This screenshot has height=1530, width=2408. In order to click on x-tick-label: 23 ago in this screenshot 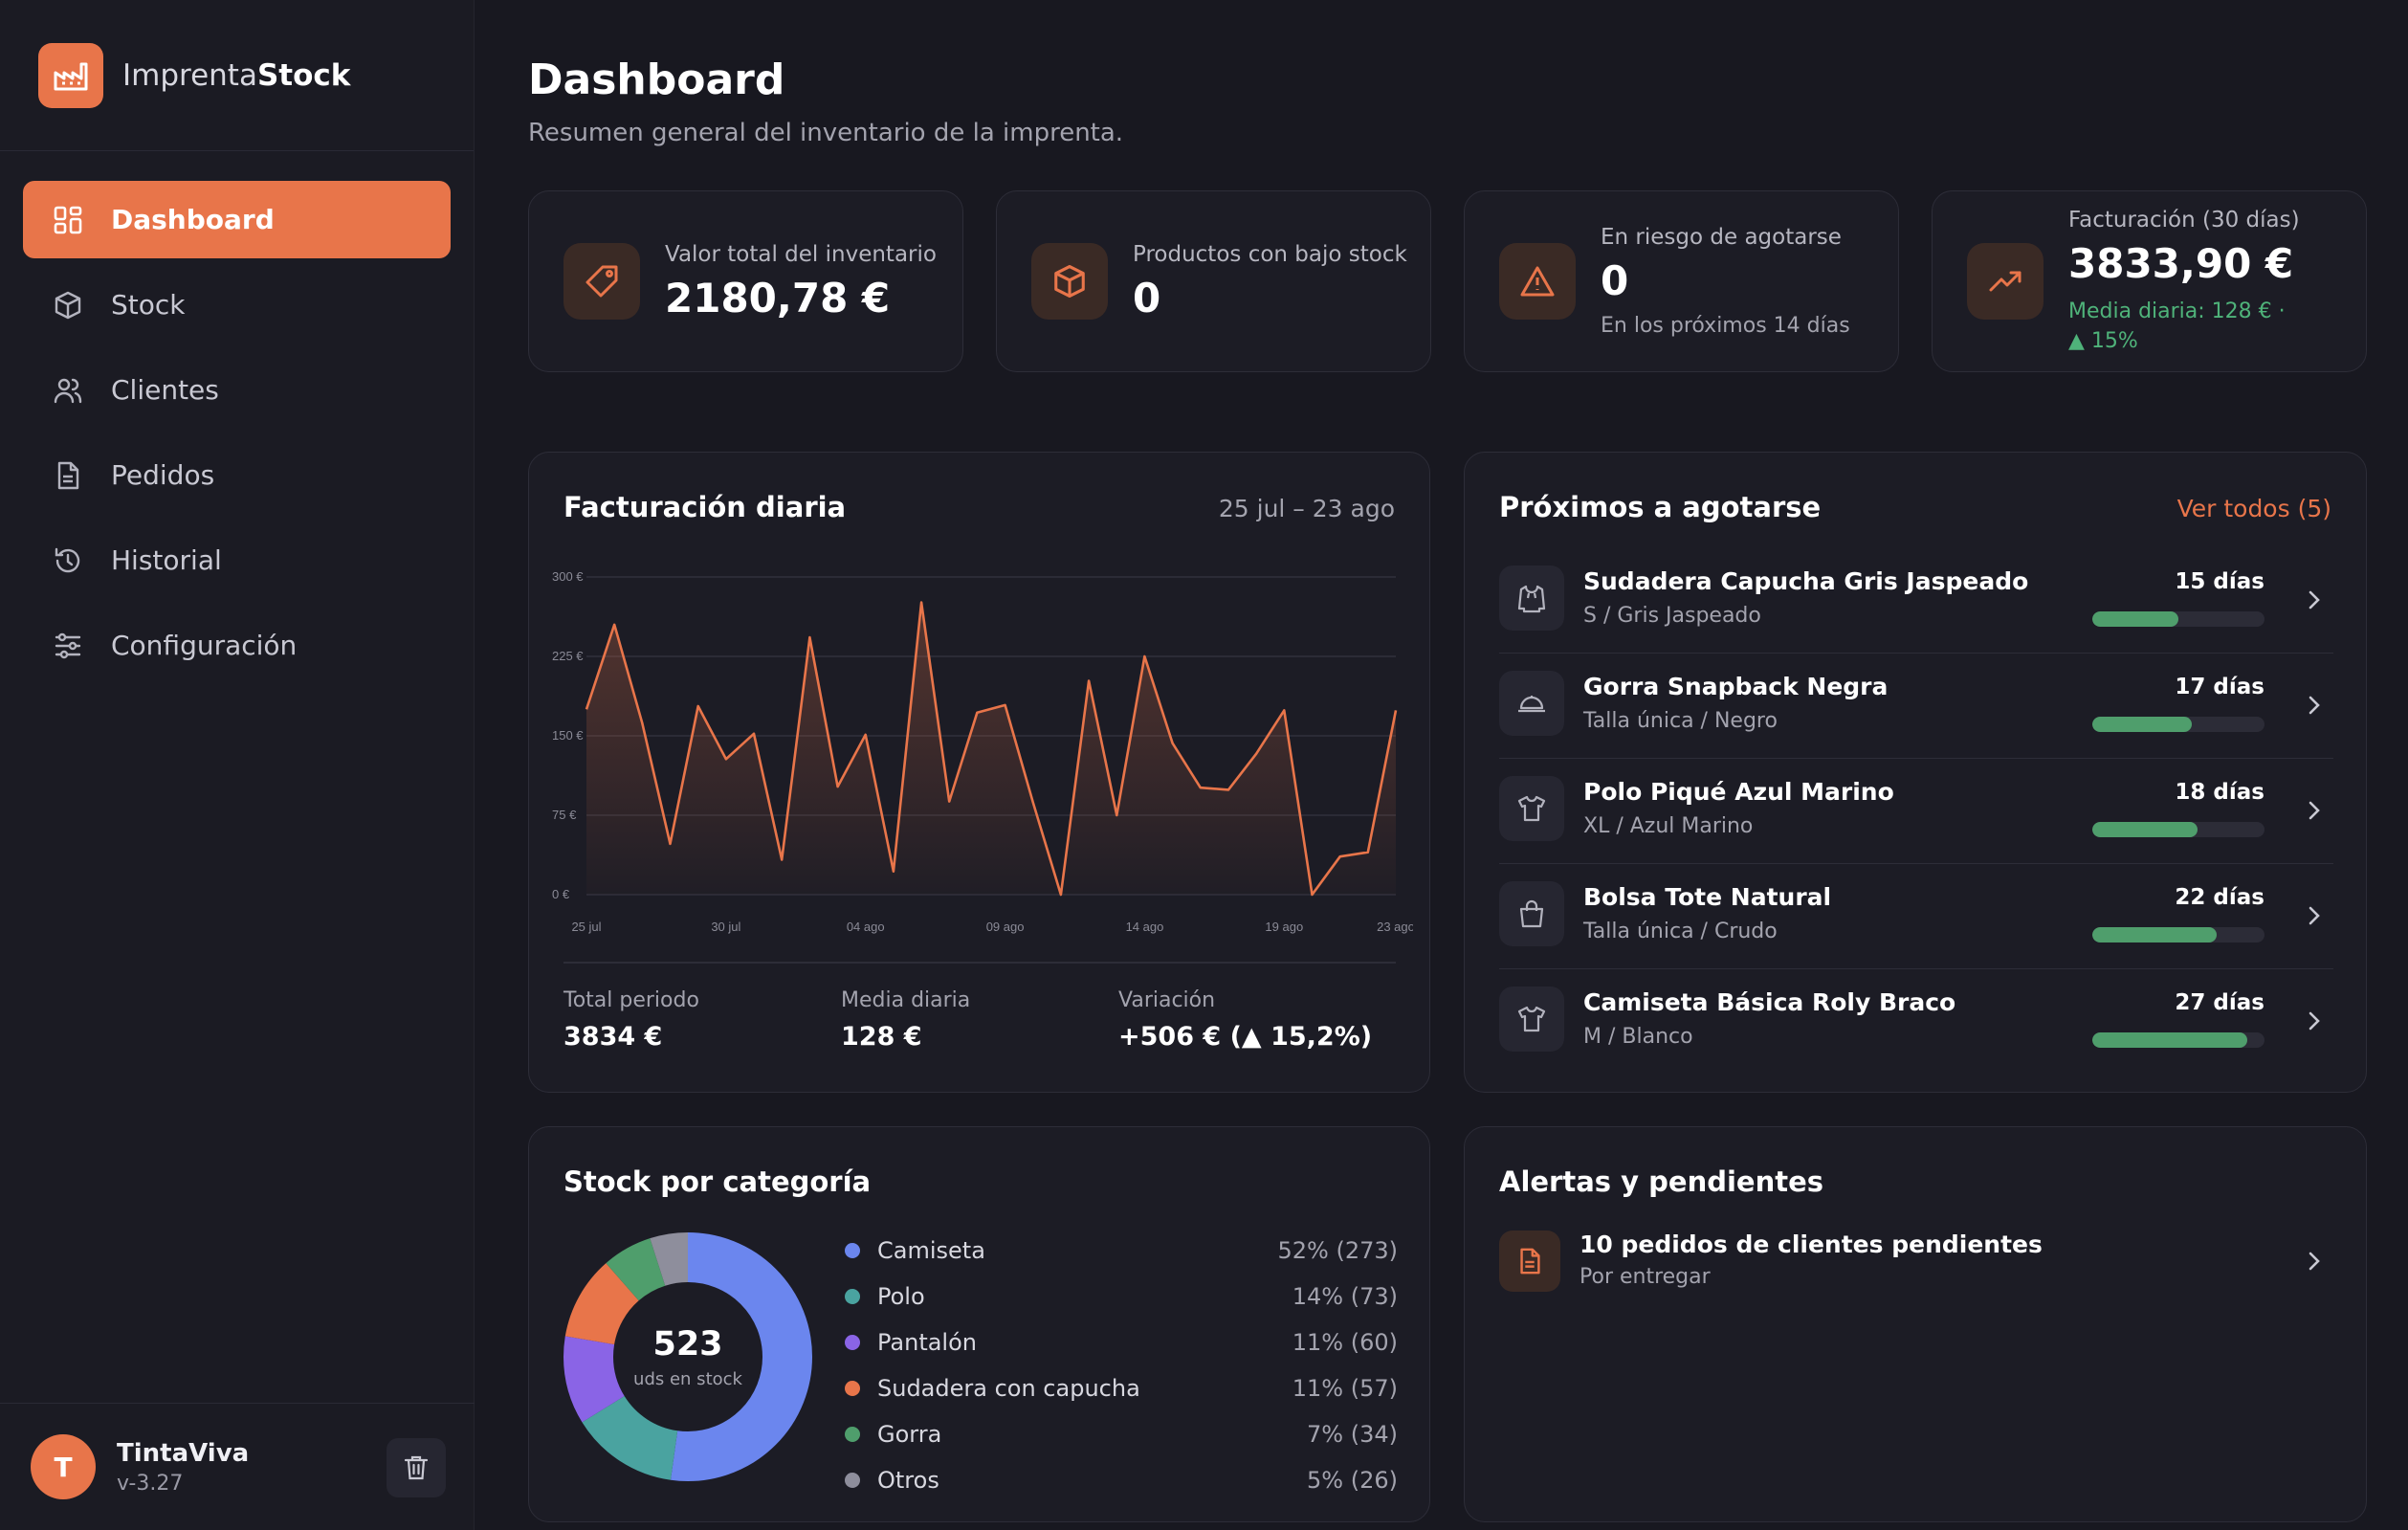, I will do `click(1395, 927)`.